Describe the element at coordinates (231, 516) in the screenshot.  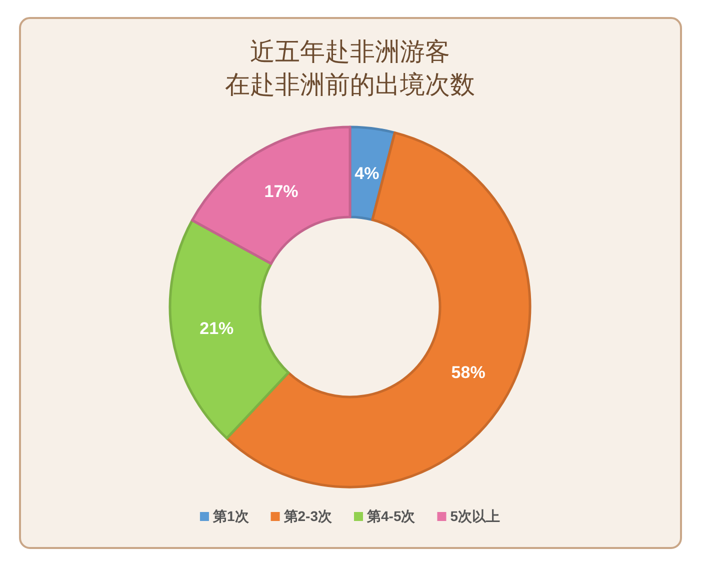
I see `legend-label: 第1次` at that location.